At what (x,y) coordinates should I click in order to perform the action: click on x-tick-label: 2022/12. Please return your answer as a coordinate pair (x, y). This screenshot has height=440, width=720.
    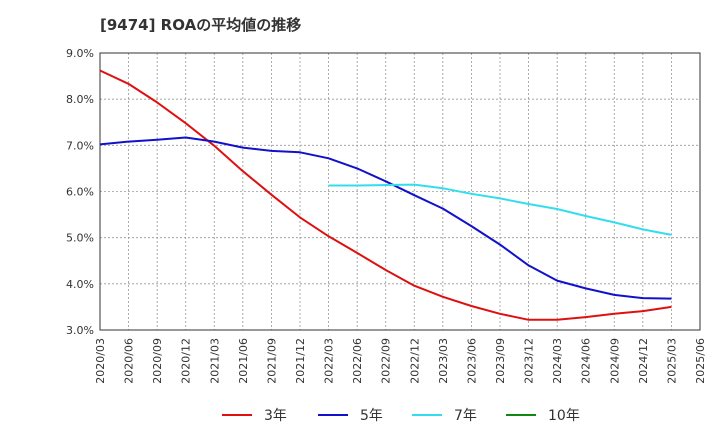
    Looking at the image, I should click on (414, 361).